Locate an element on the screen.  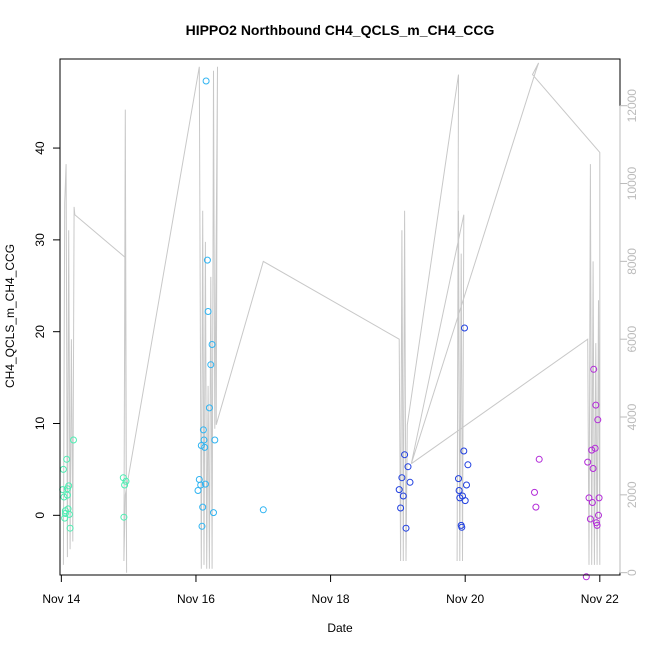
y2-tick-label: 0 is located at coordinates (632, 572).